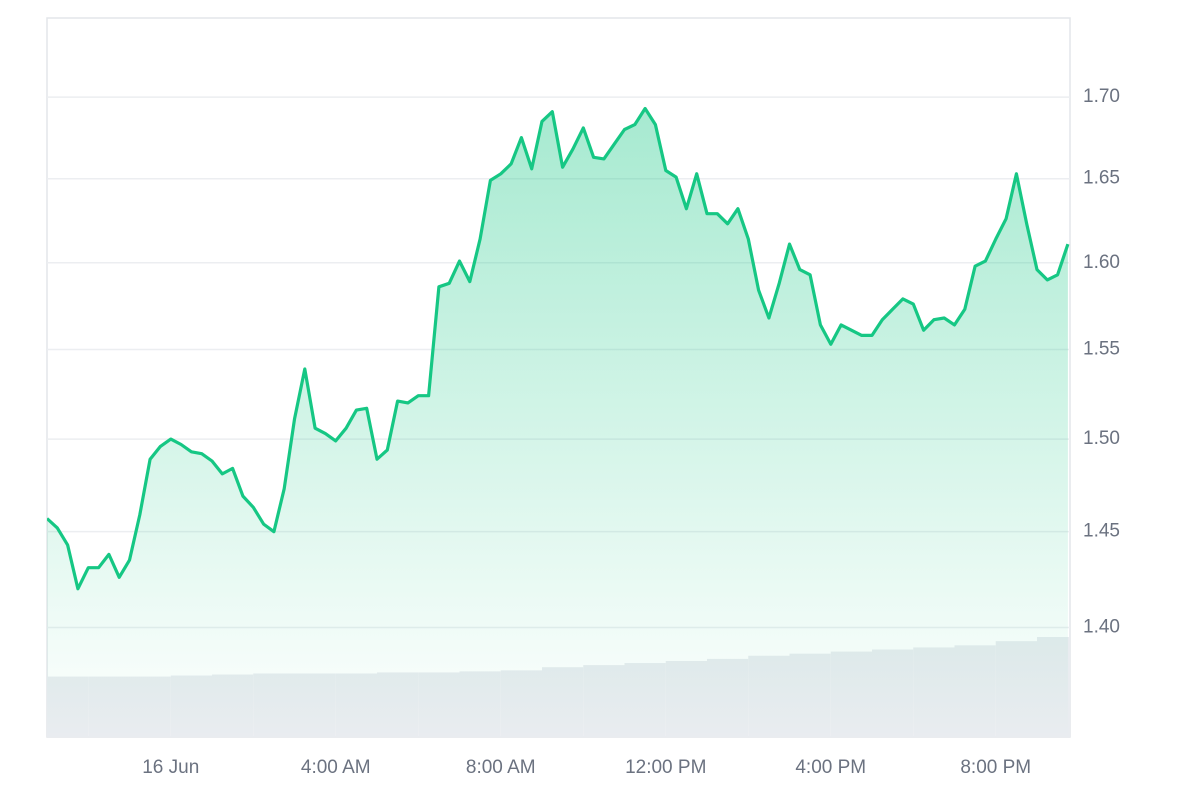  What do you see at coordinates (1101, 531) in the screenshot?
I see `y-tick-label: 1.45` at bounding box center [1101, 531].